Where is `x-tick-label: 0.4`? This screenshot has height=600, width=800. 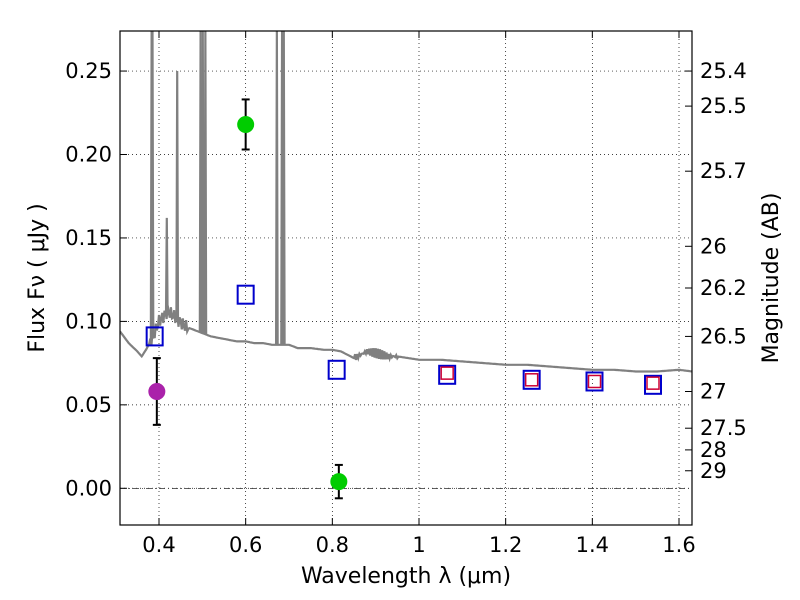
x-tick-label: 0.4 is located at coordinates (158, 545).